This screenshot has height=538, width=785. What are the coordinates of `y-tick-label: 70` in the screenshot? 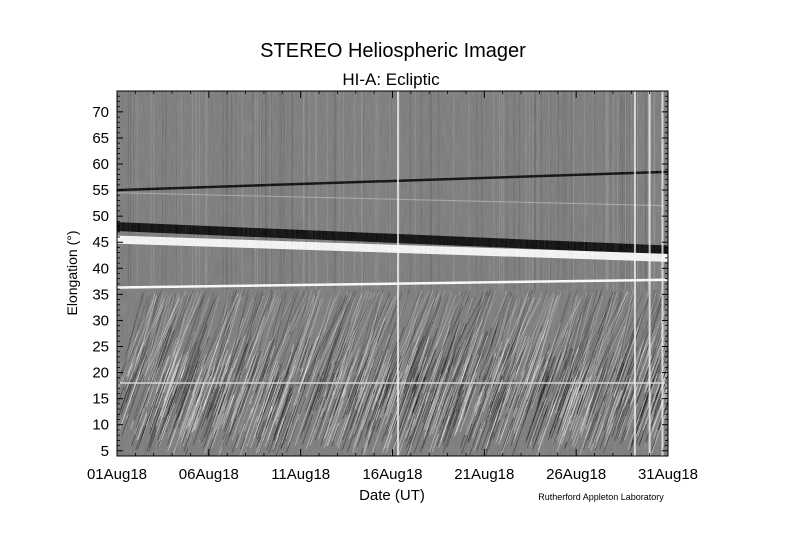 It's located at (100, 112).